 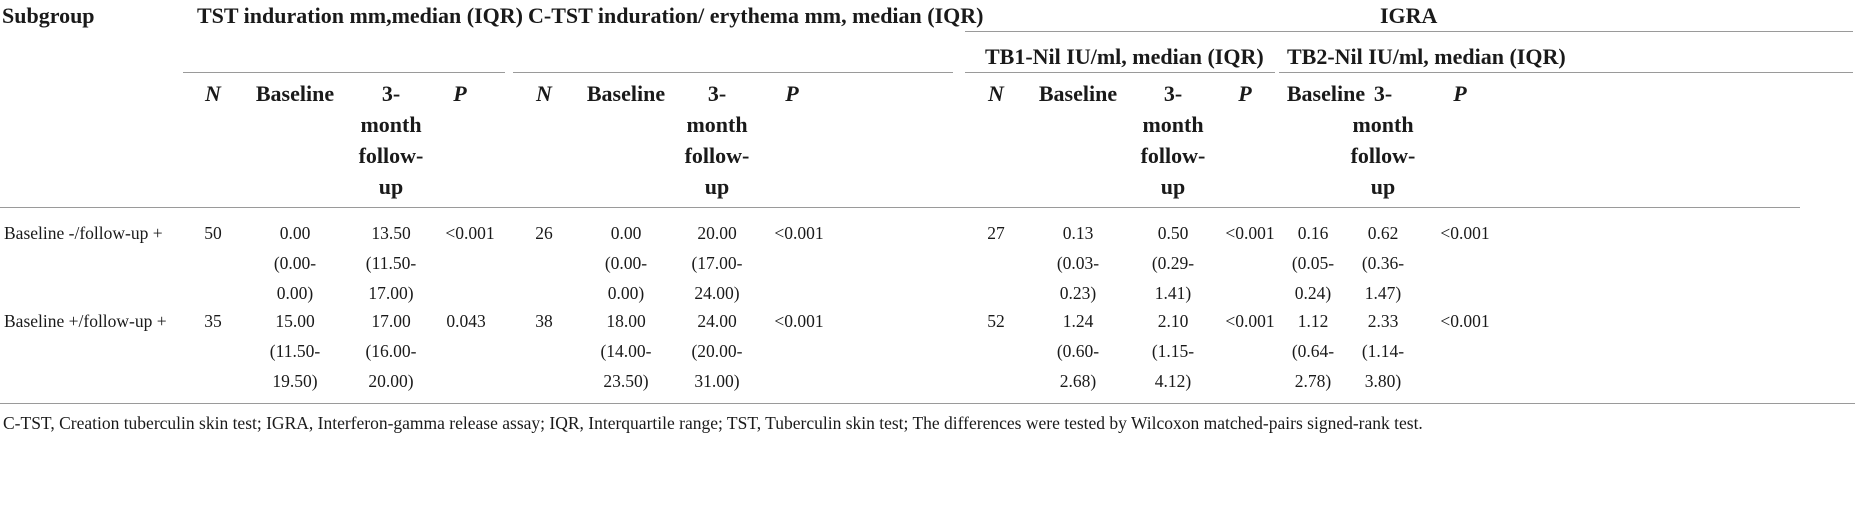 What do you see at coordinates (996, 321) in the screenshot?
I see `table-cell: 52` at bounding box center [996, 321].